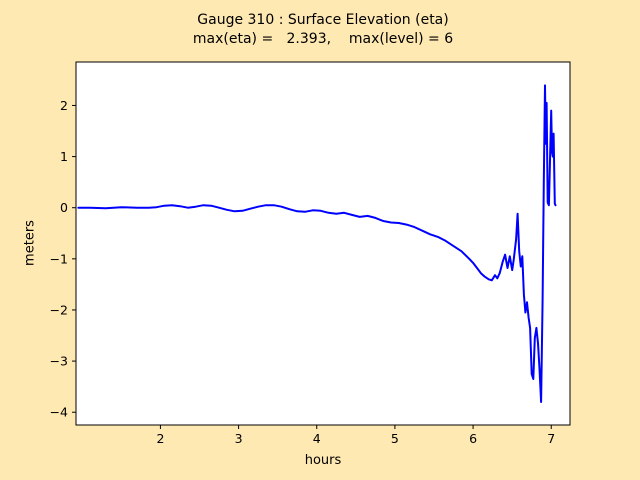 This screenshot has width=640, height=480. What do you see at coordinates (59, 361) in the screenshot?
I see `y-tick-label: −3` at bounding box center [59, 361].